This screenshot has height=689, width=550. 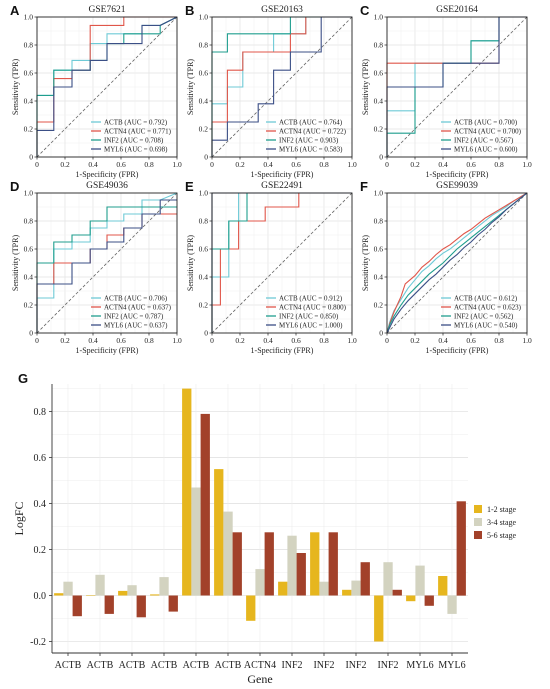 What do you see at coordinates (134, 140) in the screenshot?
I see `legend-entry: INF2 (AUC = 0.708)` at bounding box center [134, 140].